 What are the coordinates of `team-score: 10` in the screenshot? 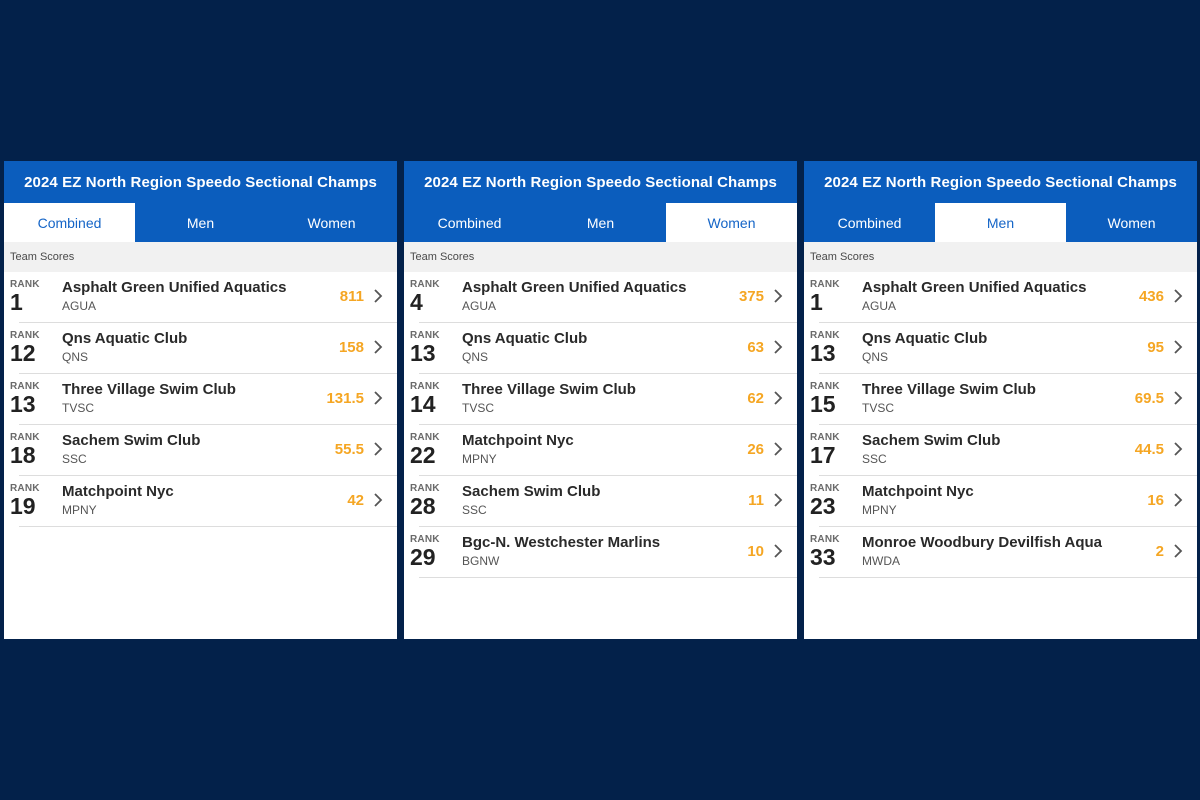 It's located at (755, 551).